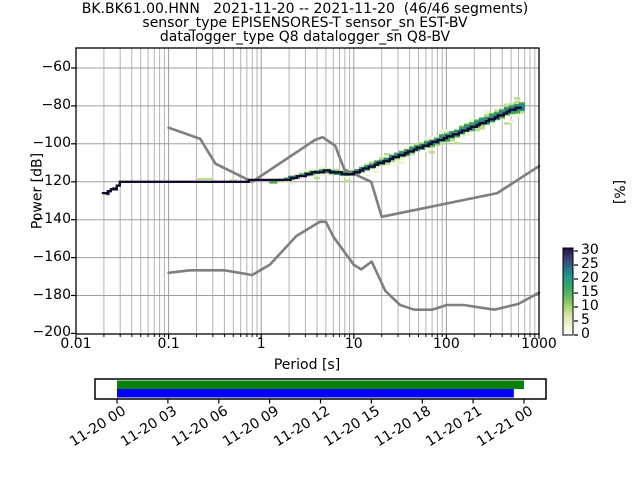 This screenshot has width=640, height=480. What do you see at coordinates (51, 294) in the screenshot?
I see `y-tick-label: −180` at bounding box center [51, 294].